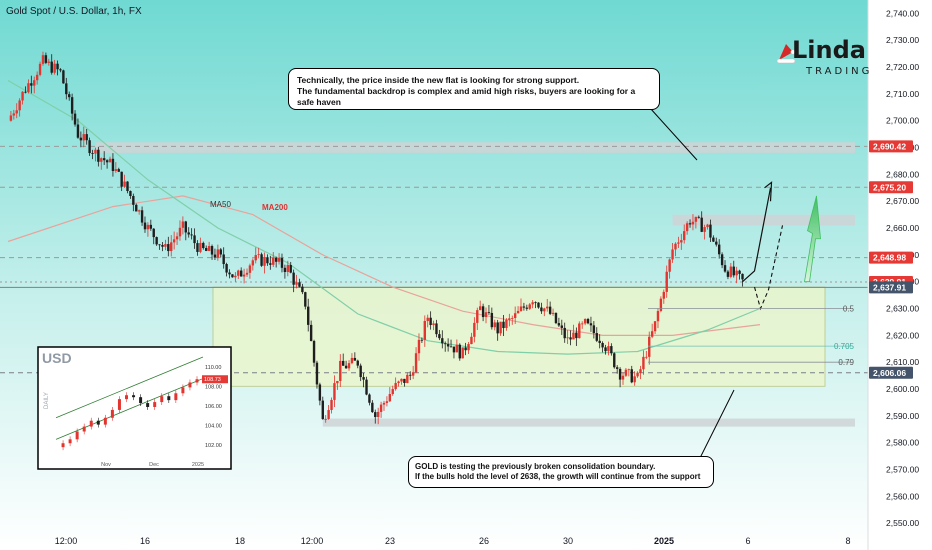 This screenshot has height=550, width=932. Describe the element at coordinates (902, 309) in the screenshot. I see `y-tick-label: 2,630.00` at that location.